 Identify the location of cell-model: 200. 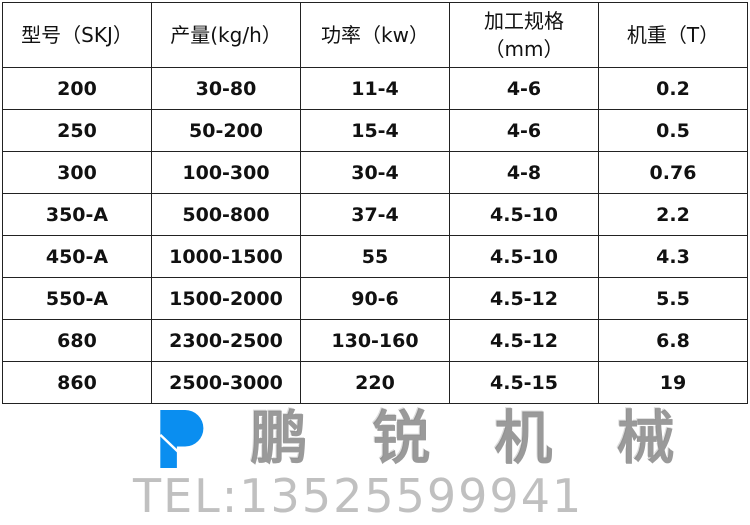
(77, 88).